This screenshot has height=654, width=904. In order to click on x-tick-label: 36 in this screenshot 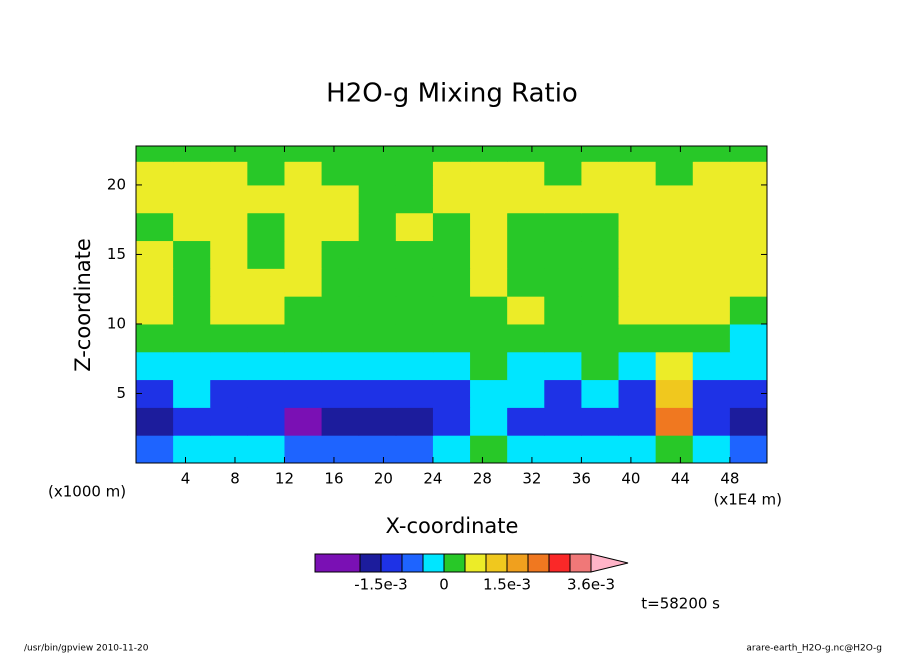, I will do `click(581, 479)`.